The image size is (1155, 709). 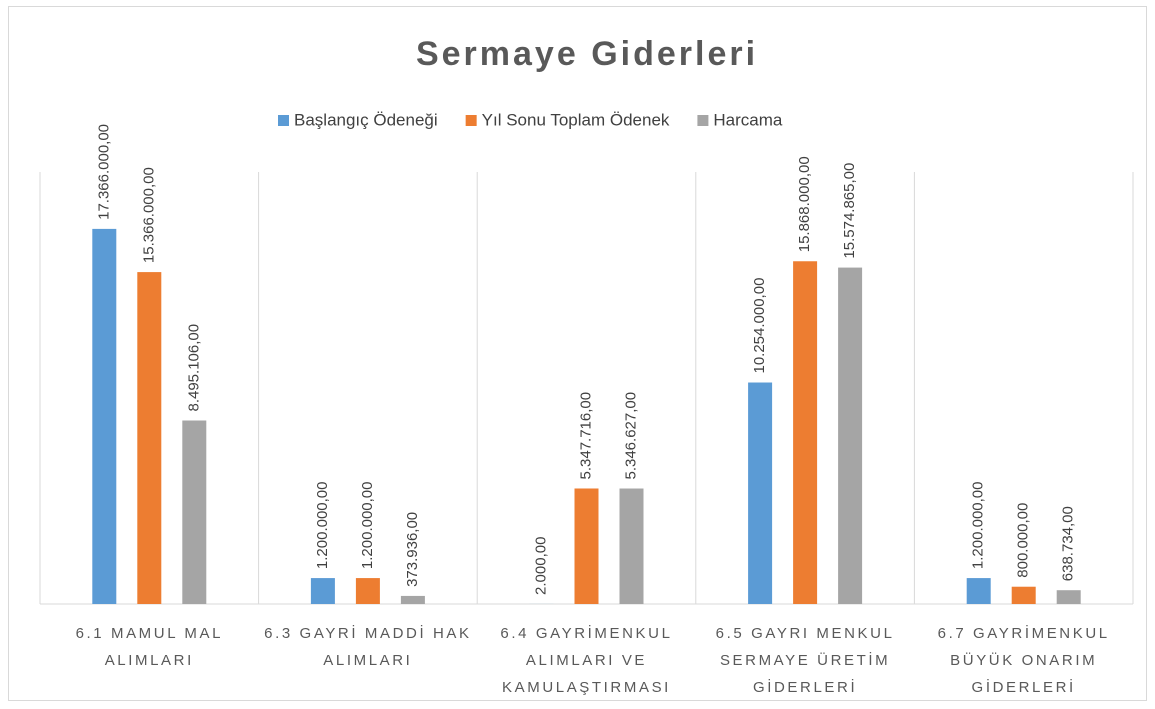 I want to click on legend-label: Başlangıç Ödeneği, so click(x=366, y=119).